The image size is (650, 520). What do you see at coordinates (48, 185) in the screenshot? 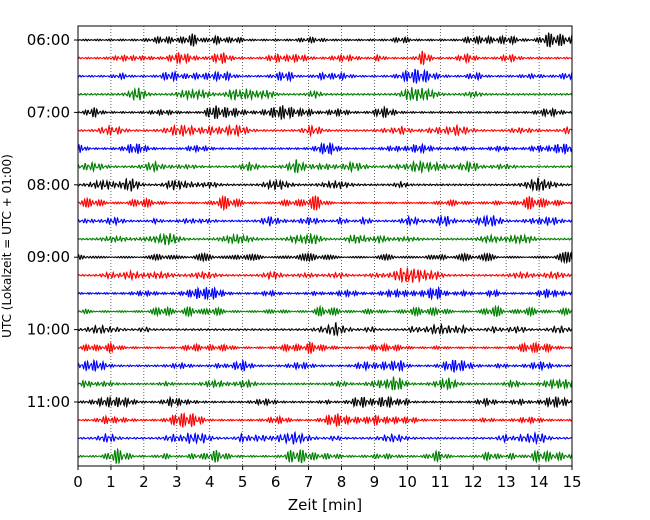
I see `y-tick-label: 08:00` at bounding box center [48, 185].